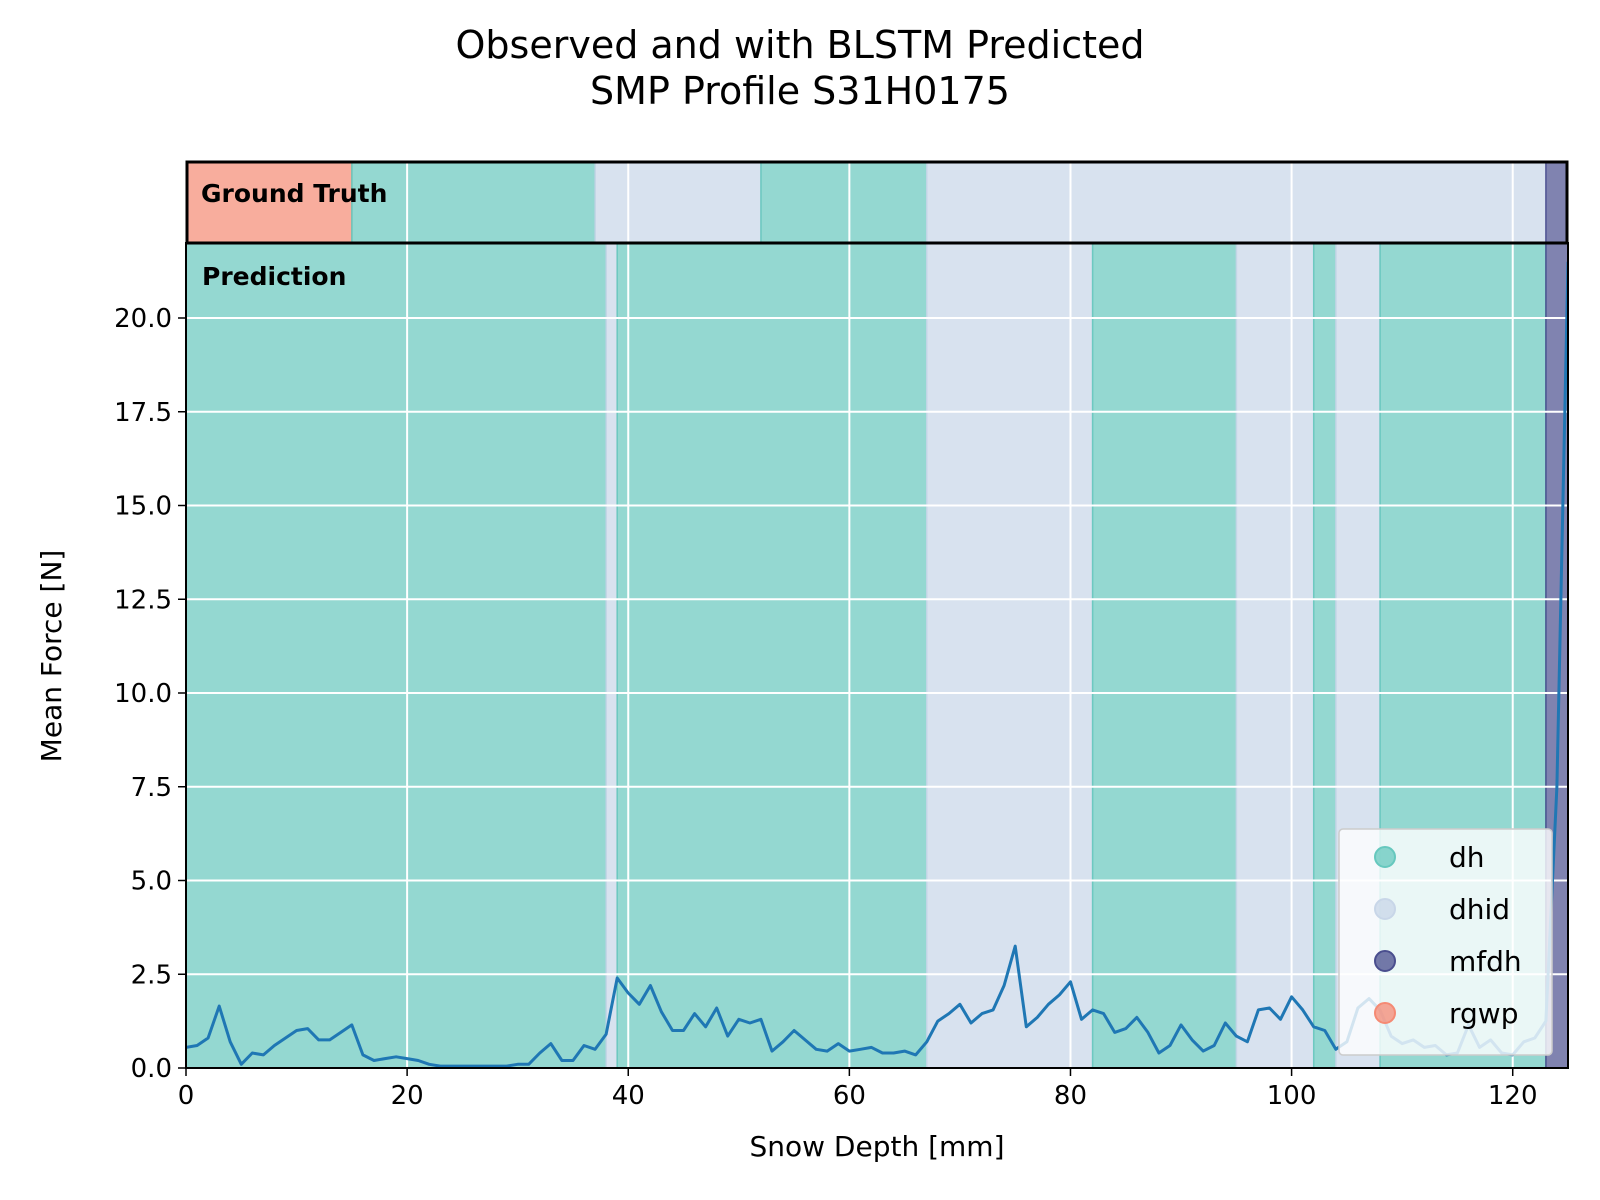  I want to click on x-tick-label: 20, so click(407, 1096).